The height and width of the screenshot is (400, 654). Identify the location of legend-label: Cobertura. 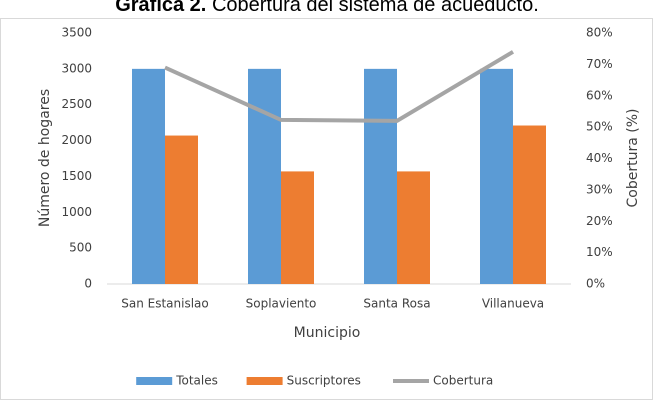
(463, 381).